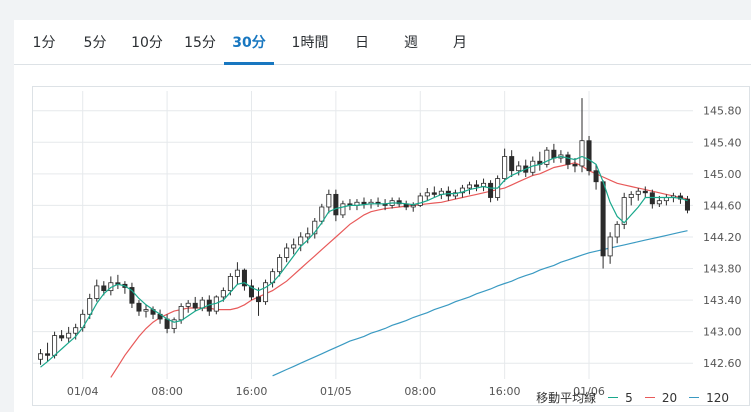 The image size is (751, 412). Describe the element at coordinates (722, 111) in the screenshot. I see `y-tick-label: 145.80` at that location.